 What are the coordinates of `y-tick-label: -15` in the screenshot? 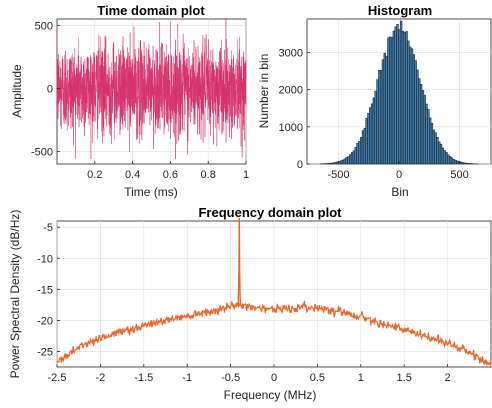 It's located at (45, 290).